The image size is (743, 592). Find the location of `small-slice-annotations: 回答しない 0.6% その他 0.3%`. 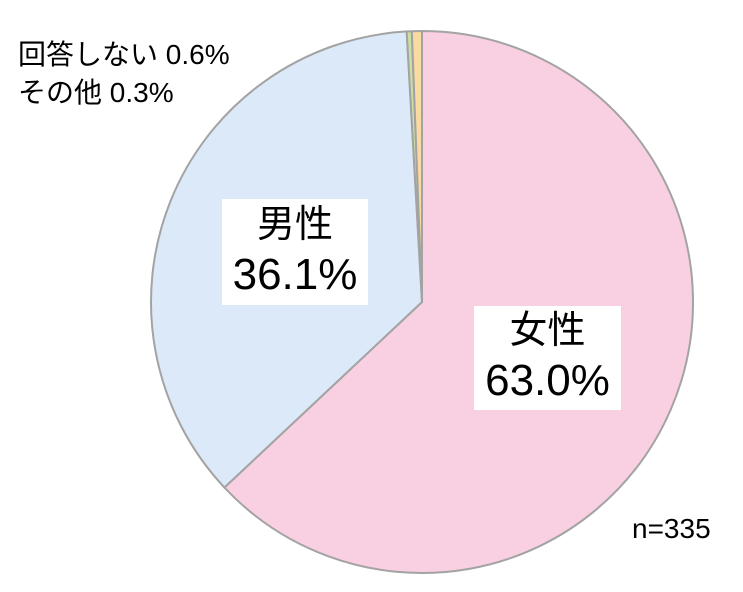

small-slice-annotations: 回答しない 0.6% その他 0.3% is located at coordinates (124, 74).